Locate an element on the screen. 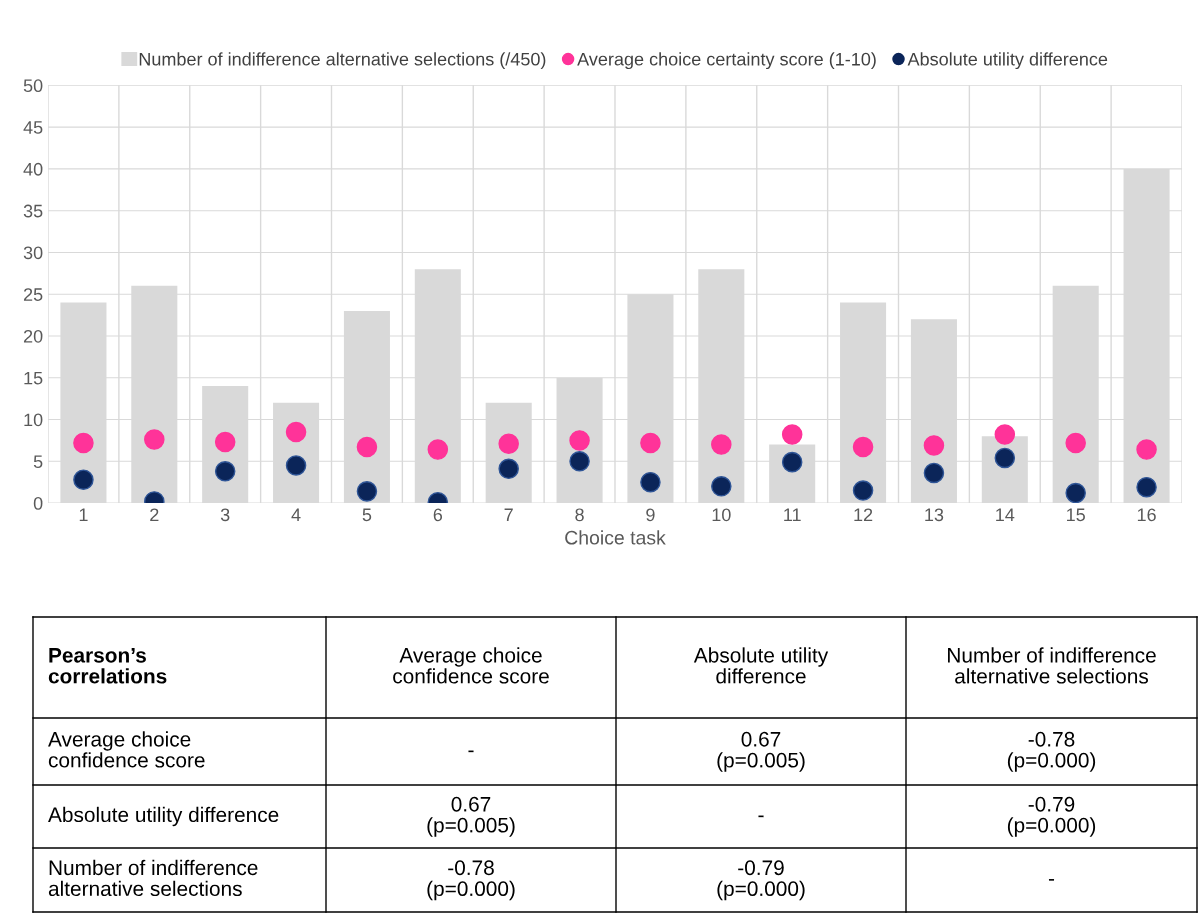 The height and width of the screenshot is (918, 1200). x-tick-label: 7 is located at coordinates (508, 515).